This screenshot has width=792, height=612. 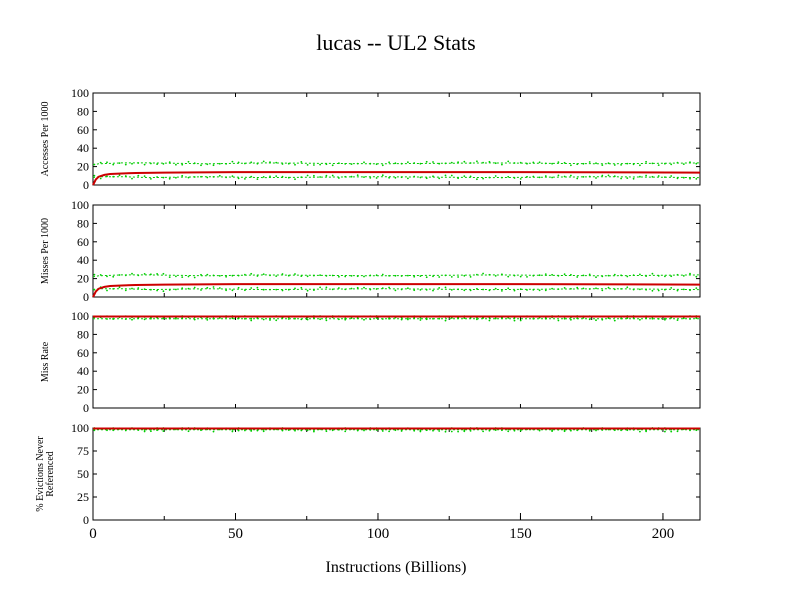 I want to click on sample-series-line, so click(x=396, y=289).